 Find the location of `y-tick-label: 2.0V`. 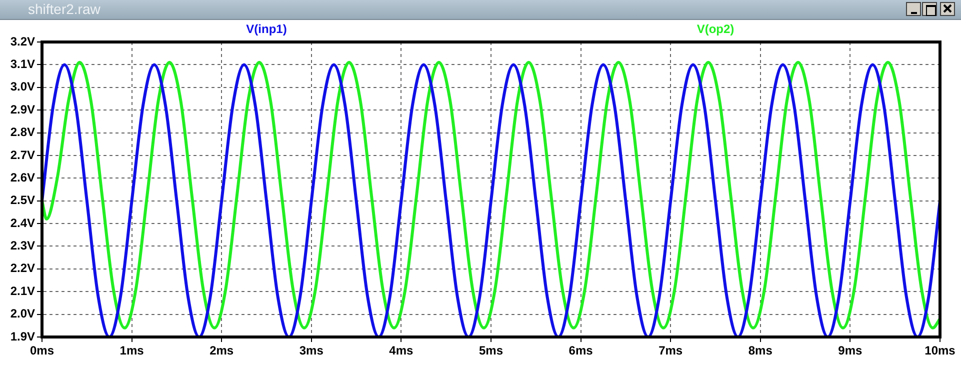

y-tick-label: 2.0V is located at coordinates (22, 313).